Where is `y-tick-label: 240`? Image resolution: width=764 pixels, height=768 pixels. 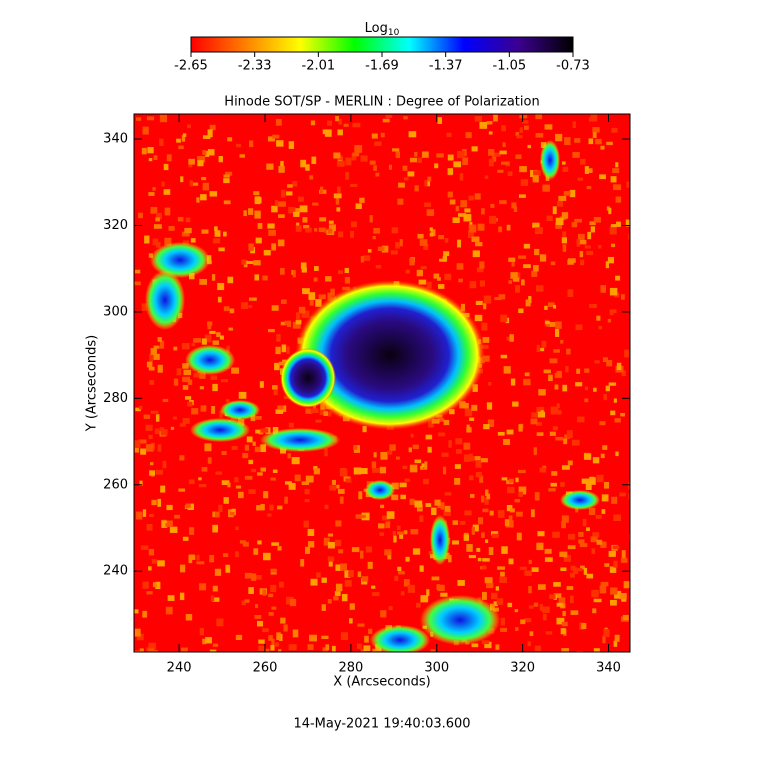 y-tick-label: 240 is located at coordinates (115, 571).